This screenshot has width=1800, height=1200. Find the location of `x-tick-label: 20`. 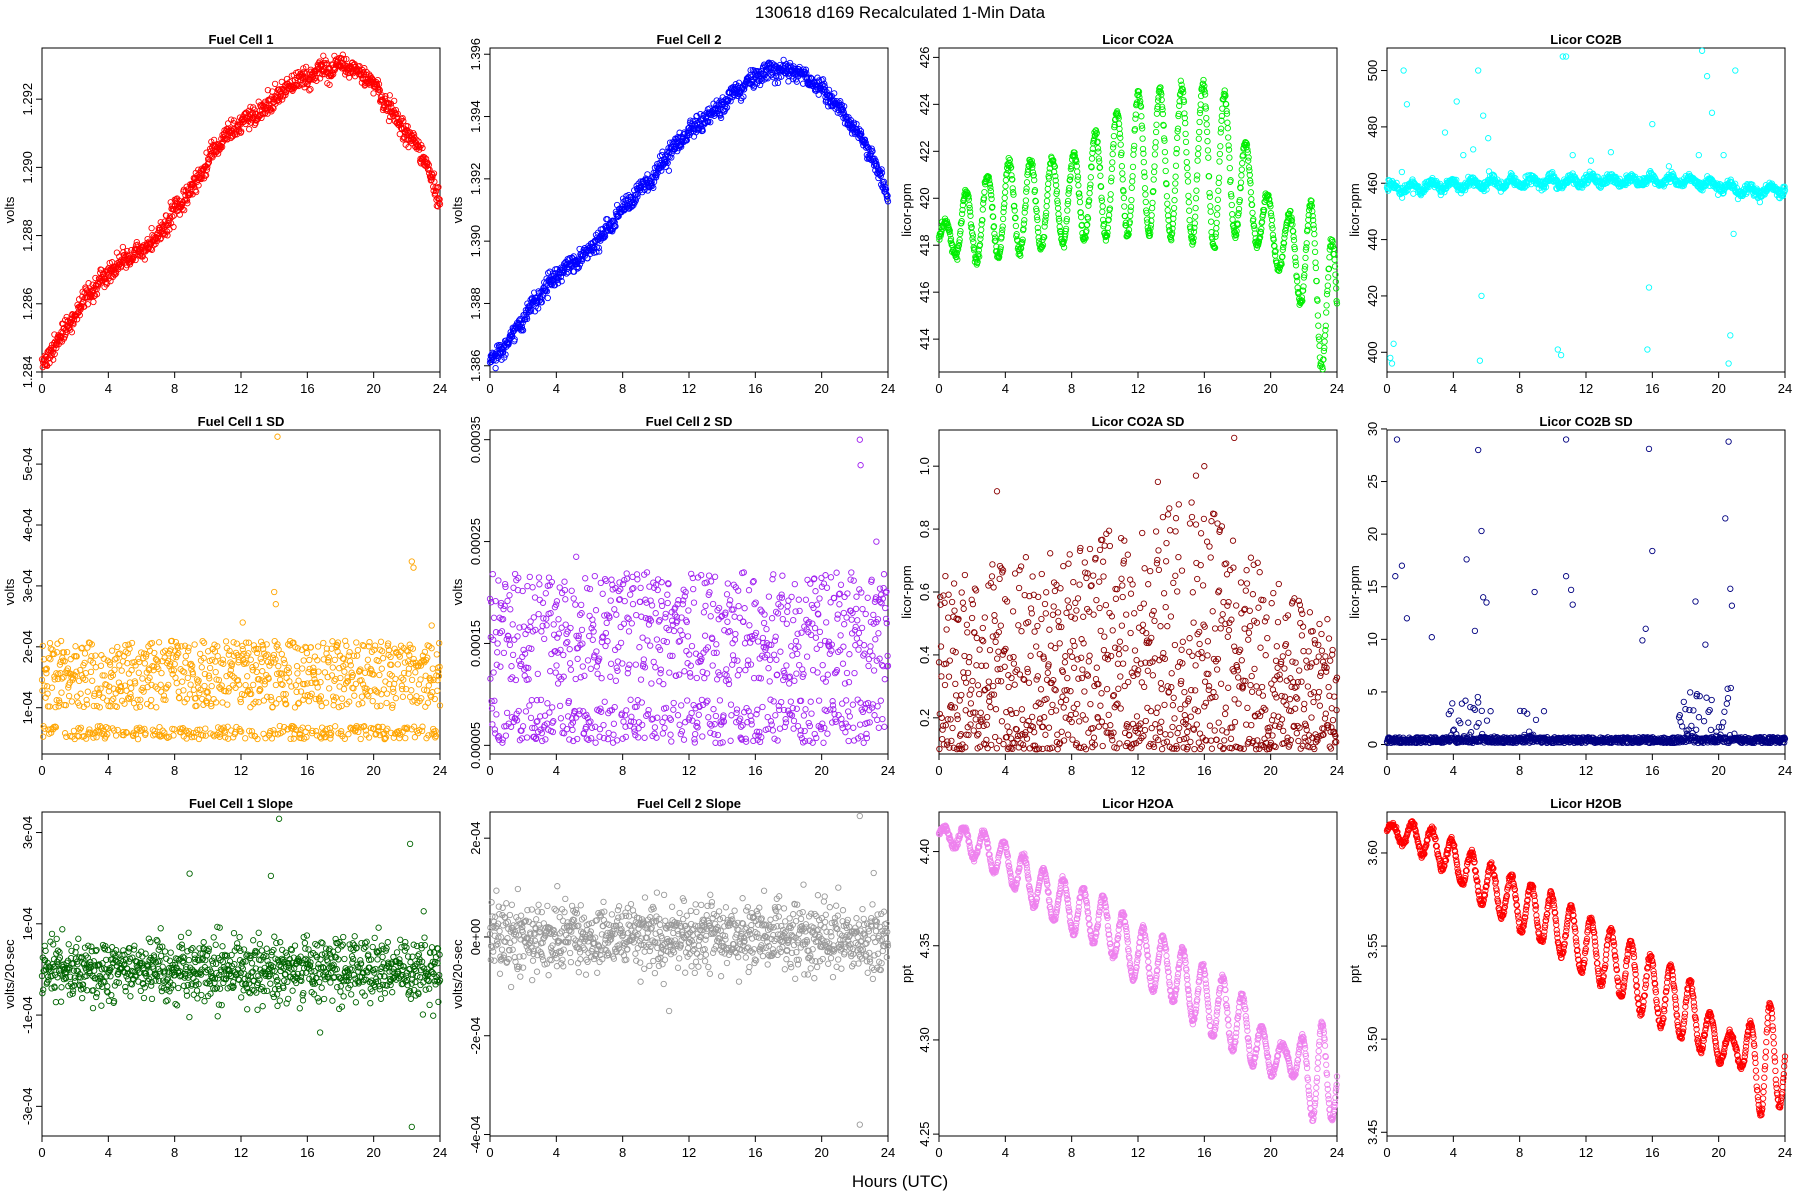

x-tick-label: 20 is located at coordinates (373, 388).